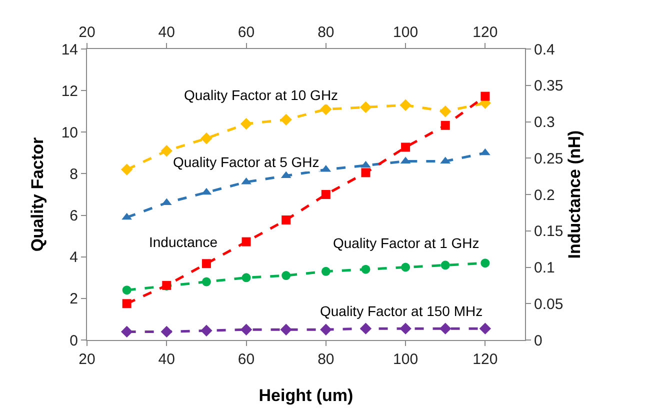 Image resolution: width=649 pixels, height=419 pixels. What do you see at coordinates (401, 311) in the screenshot?
I see `series-label: Quality Factor at 150 MHz` at bounding box center [401, 311].